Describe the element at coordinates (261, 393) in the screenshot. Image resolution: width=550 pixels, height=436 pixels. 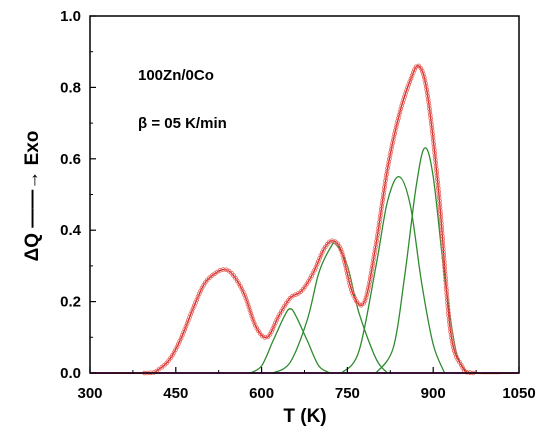
I see `x-tick-label: 600` at that location.